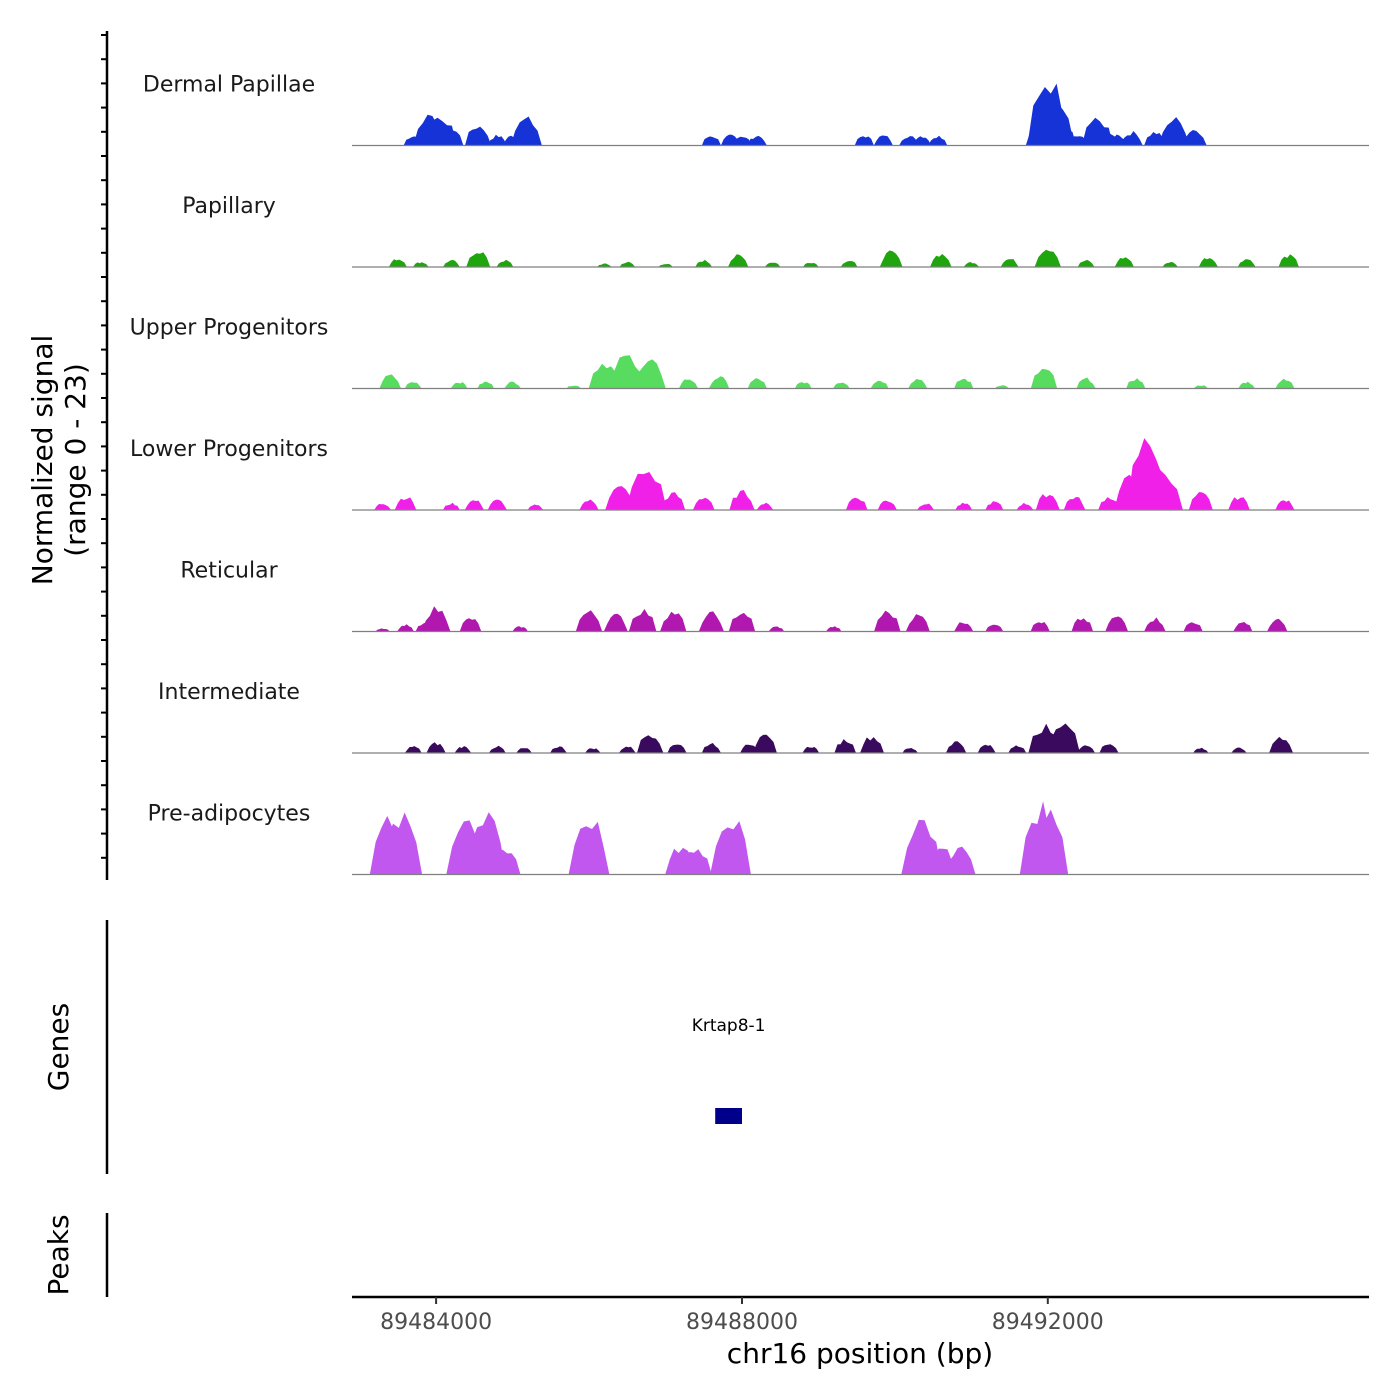 The image size is (1400, 1400). I want to click on coverage-y-ticks, so click(104, 446).